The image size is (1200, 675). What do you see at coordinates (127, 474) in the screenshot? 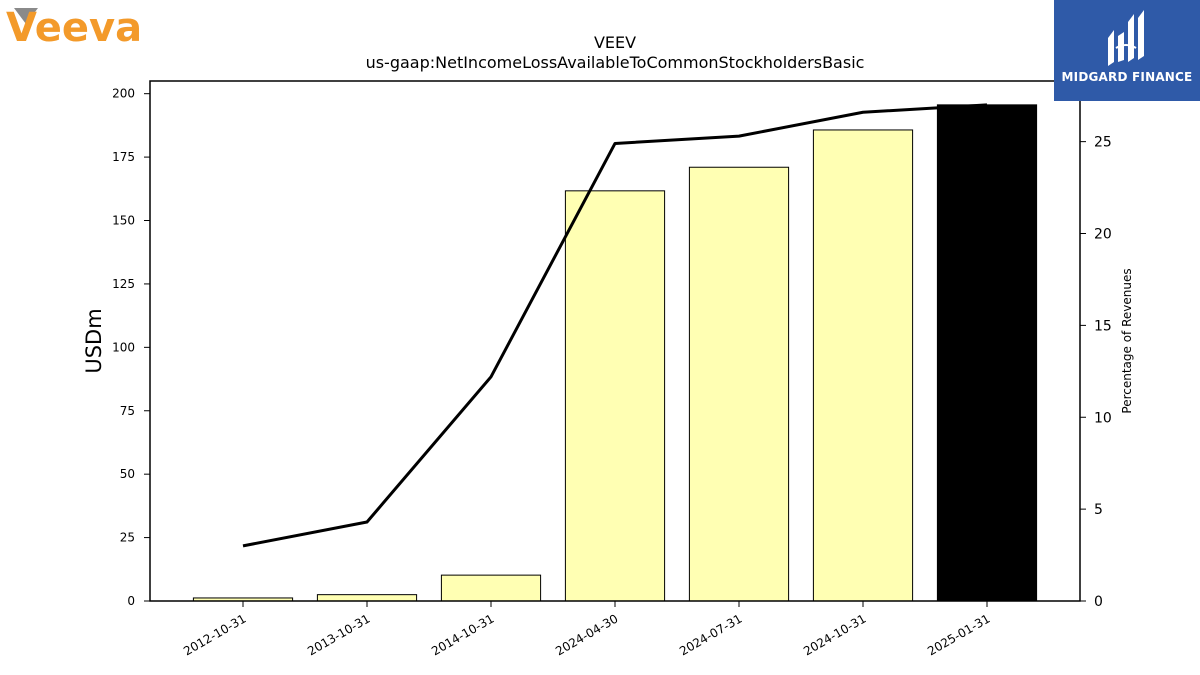
I see `y-tick-label: 50` at bounding box center [127, 474].